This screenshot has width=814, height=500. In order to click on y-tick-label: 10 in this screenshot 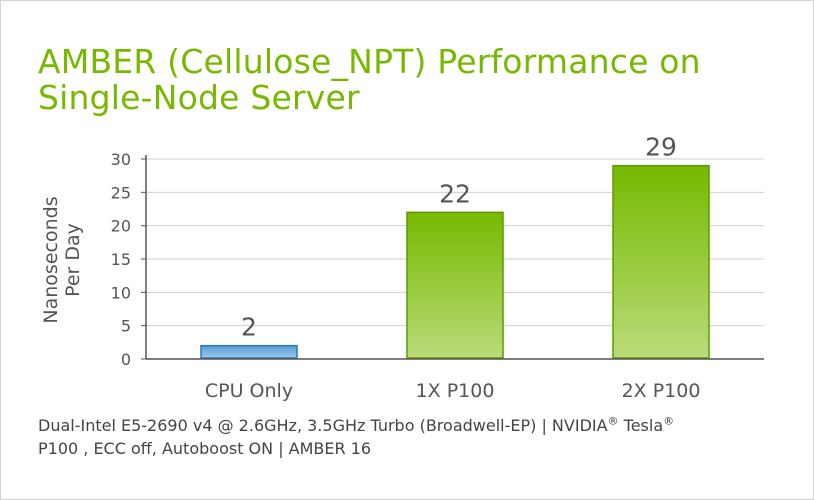, I will do `click(121, 292)`.